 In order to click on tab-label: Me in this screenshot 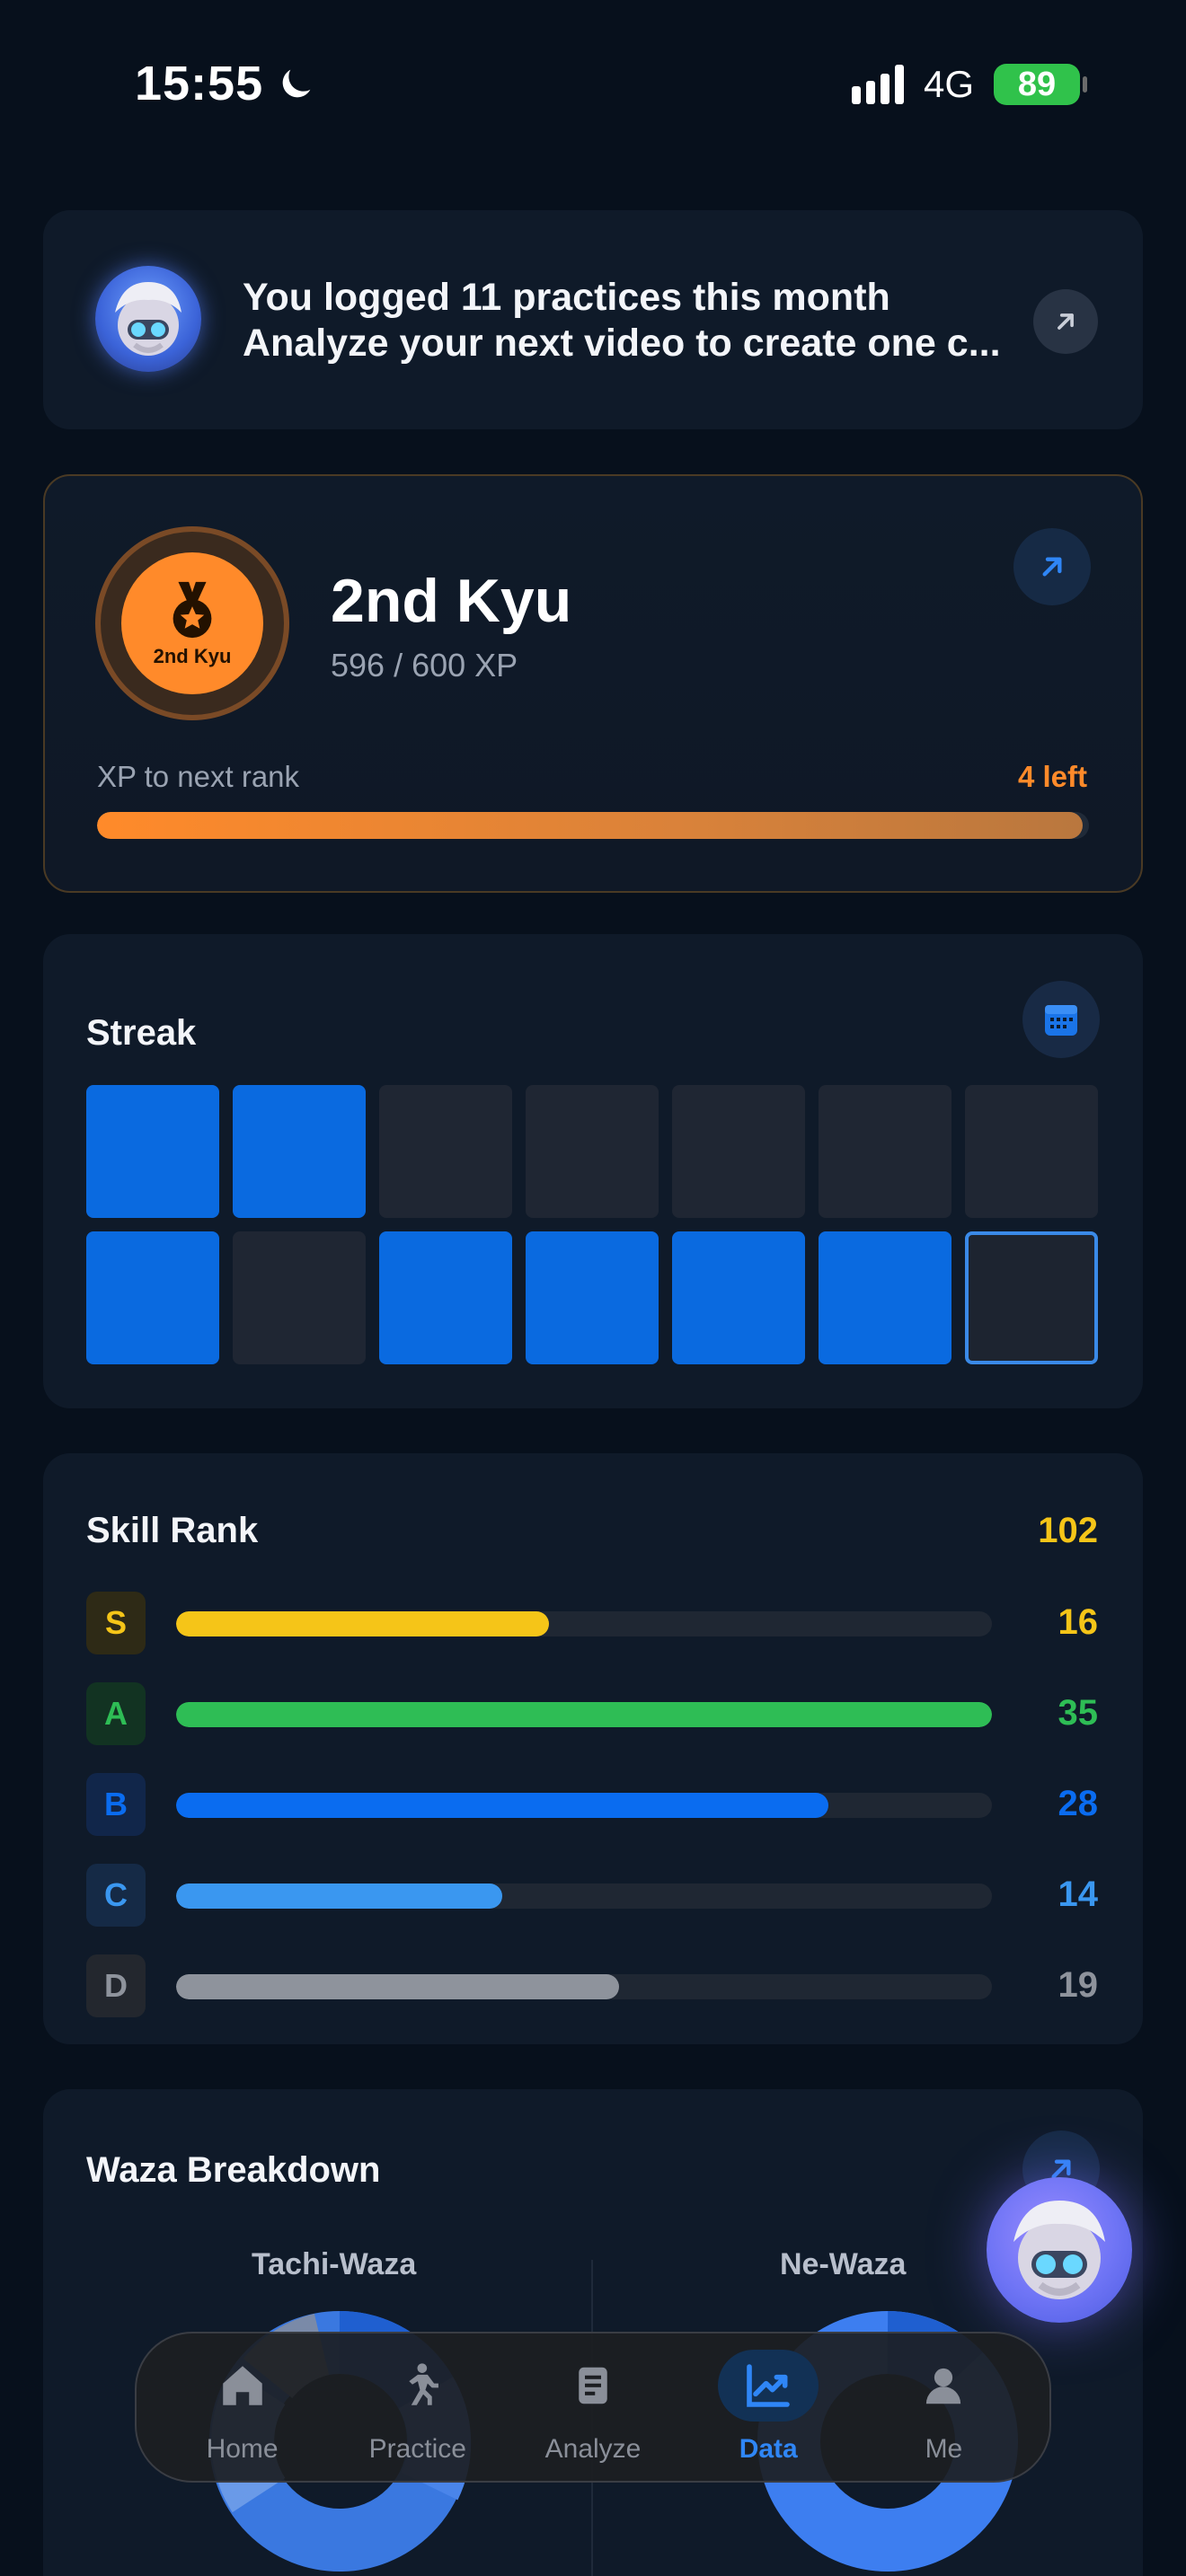, I will do `click(944, 2449)`.